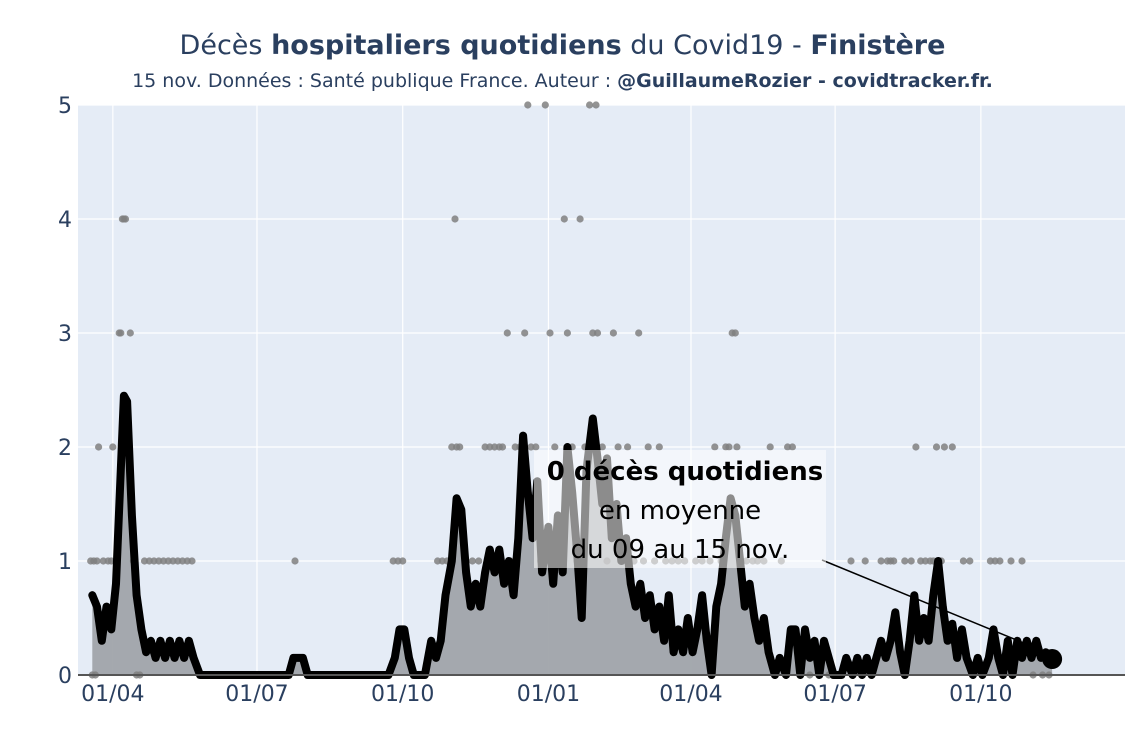  Describe the element at coordinates (65, 334) in the screenshot. I see `y-tick-label: 3` at that location.